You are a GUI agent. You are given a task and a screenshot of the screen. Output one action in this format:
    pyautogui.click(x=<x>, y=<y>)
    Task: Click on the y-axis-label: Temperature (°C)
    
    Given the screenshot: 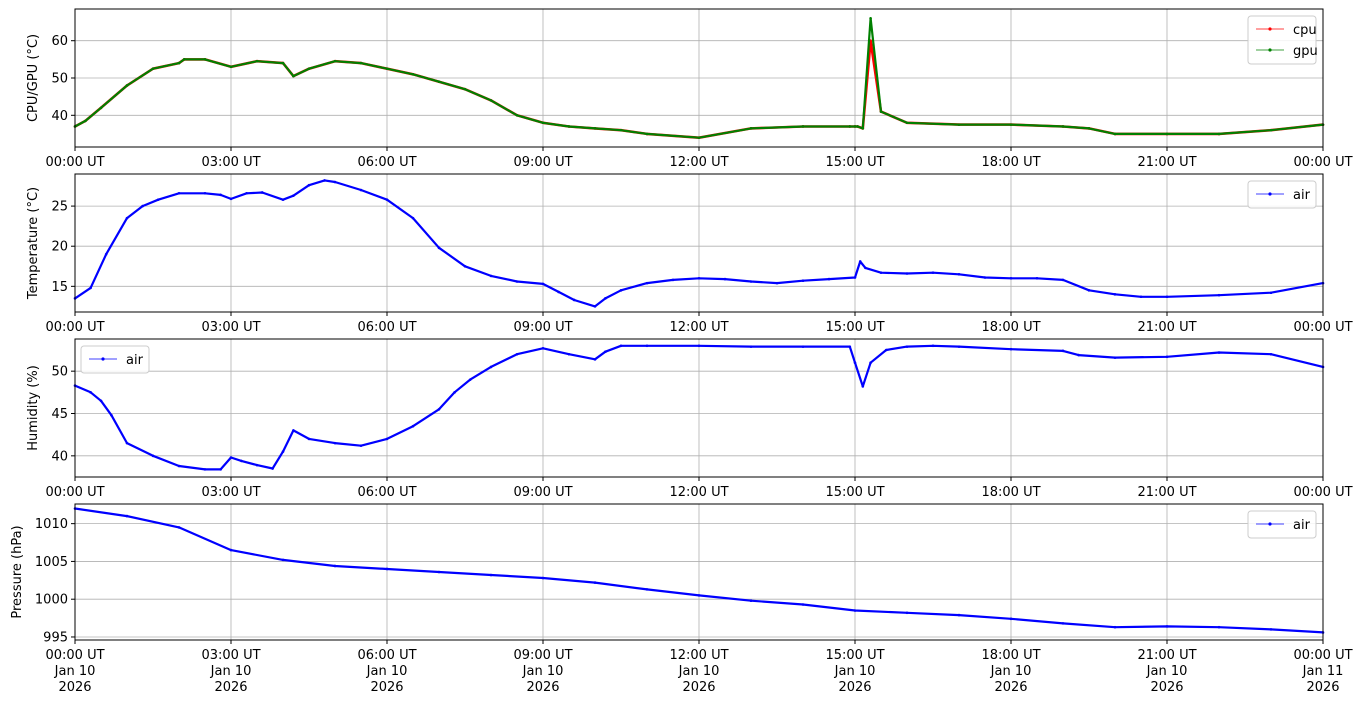 What is the action you would take?
    pyautogui.click(x=33, y=243)
    